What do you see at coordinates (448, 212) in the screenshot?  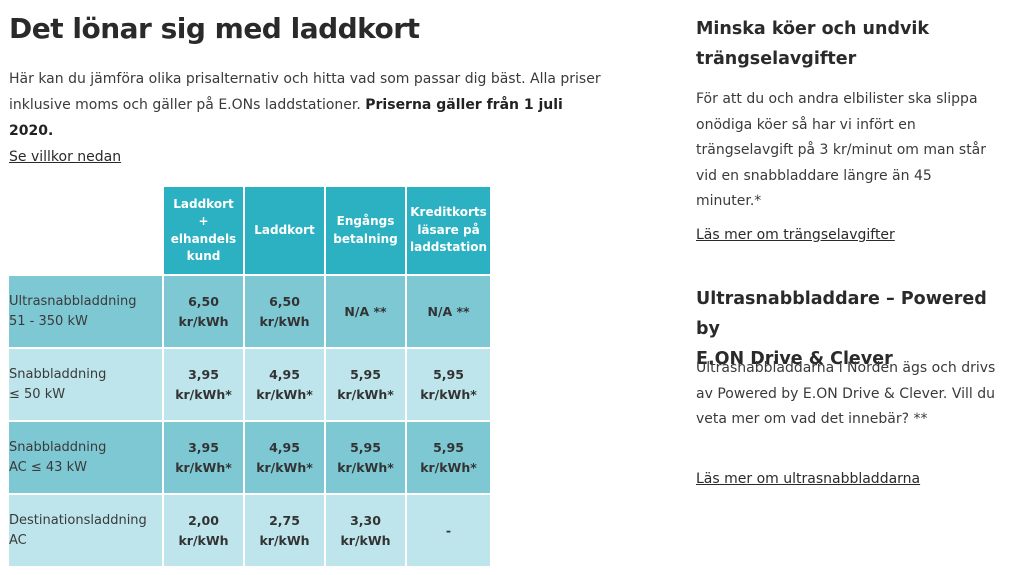 I see `header-line: Kreditkorts` at bounding box center [448, 212].